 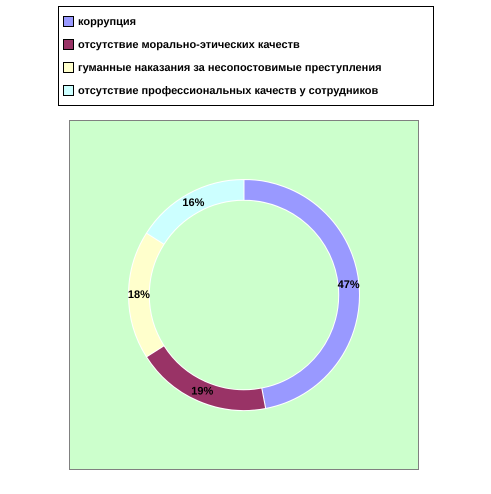 What do you see at coordinates (230, 68) in the screenshot?
I see `legend-label: гуманные наказания за несопостовимые преступления` at bounding box center [230, 68].